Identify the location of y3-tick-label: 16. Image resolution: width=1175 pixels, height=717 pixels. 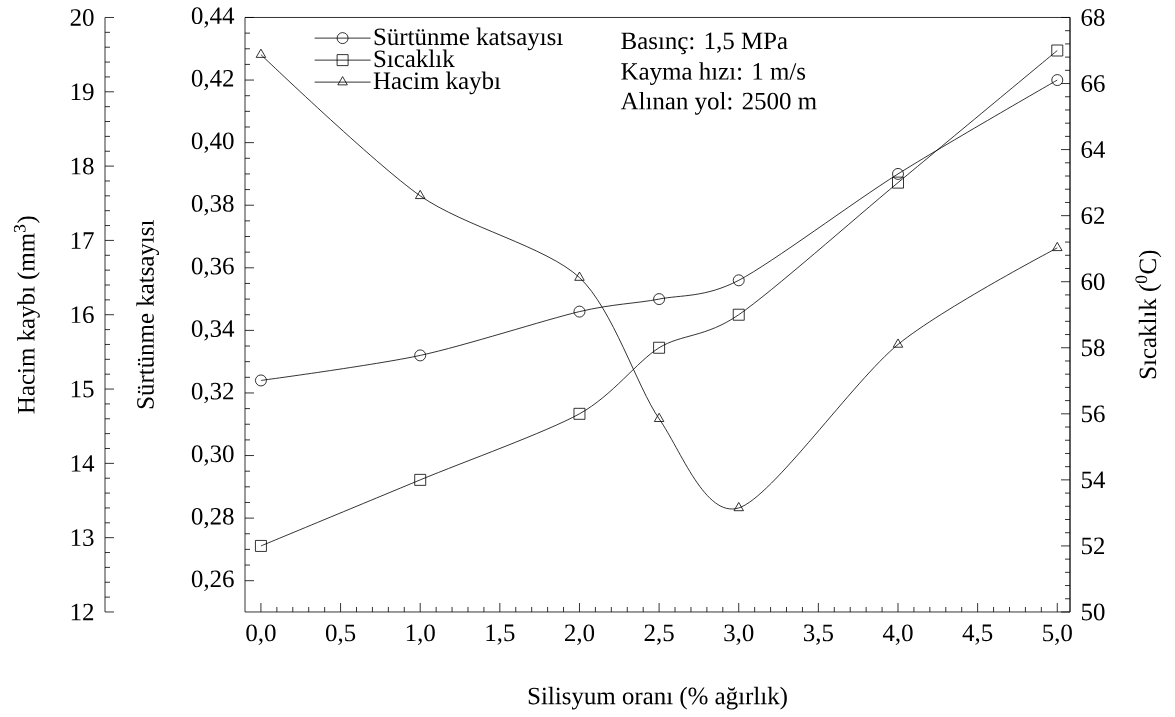
(82, 315).